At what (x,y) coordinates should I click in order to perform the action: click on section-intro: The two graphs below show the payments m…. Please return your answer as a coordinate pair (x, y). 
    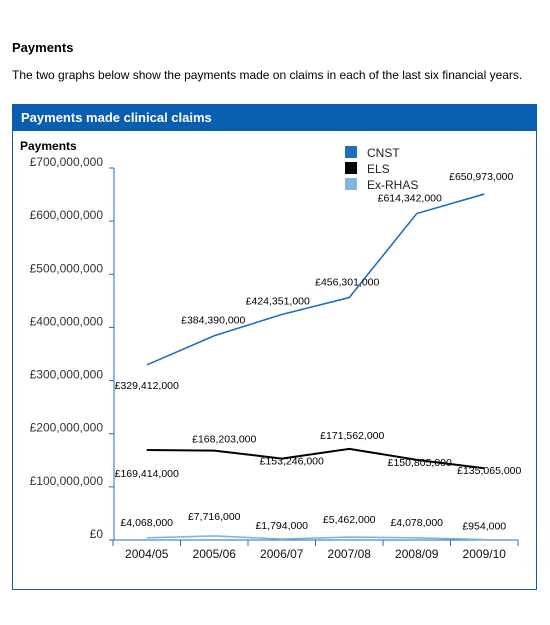
    Looking at the image, I should click on (267, 75).